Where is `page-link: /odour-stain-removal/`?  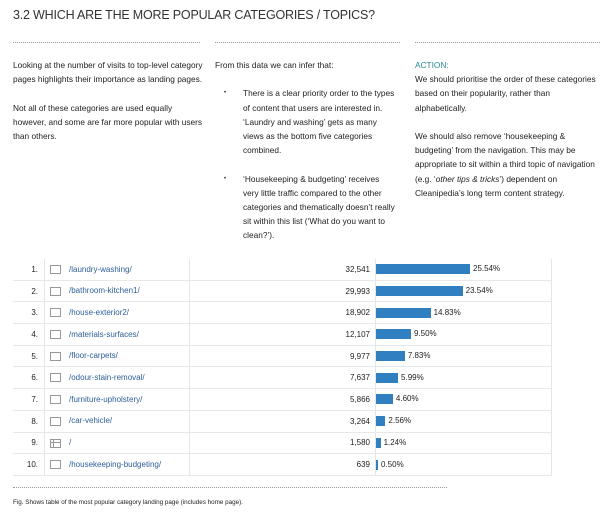 page-link: /odour-stain-removal/ is located at coordinates (107, 378).